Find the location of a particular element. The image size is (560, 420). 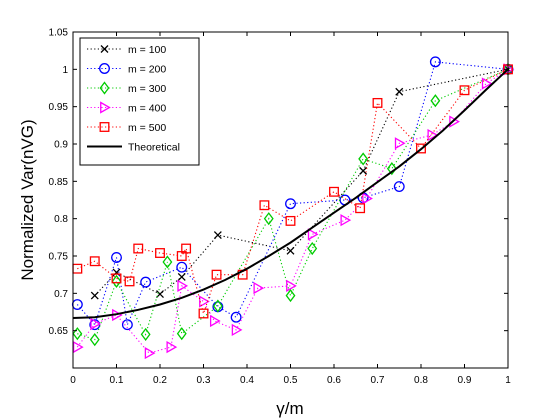

x-tick-label: 0.3 is located at coordinates (204, 380).